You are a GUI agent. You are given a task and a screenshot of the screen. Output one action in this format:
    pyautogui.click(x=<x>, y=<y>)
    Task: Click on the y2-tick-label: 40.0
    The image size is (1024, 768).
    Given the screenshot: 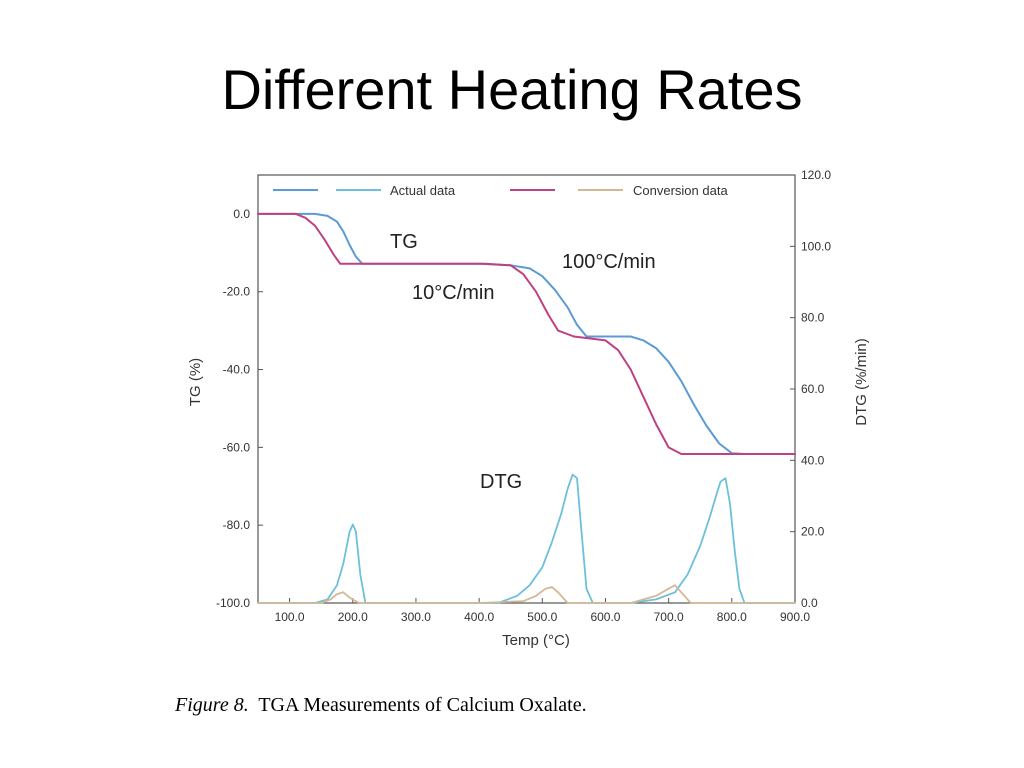 What is the action you would take?
    pyautogui.click(x=813, y=460)
    